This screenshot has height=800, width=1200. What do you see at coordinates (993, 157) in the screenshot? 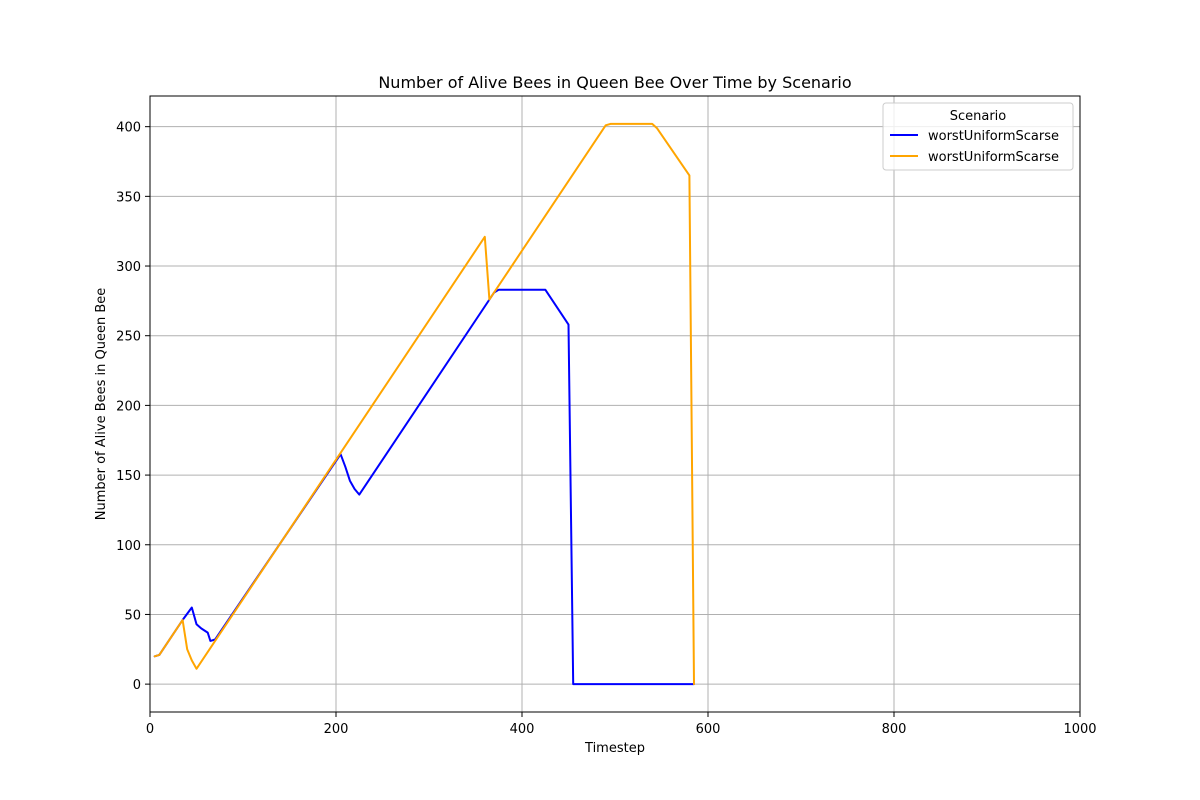
I see `legend-label-1: worstUniformScarse` at bounding box center [993, 157].